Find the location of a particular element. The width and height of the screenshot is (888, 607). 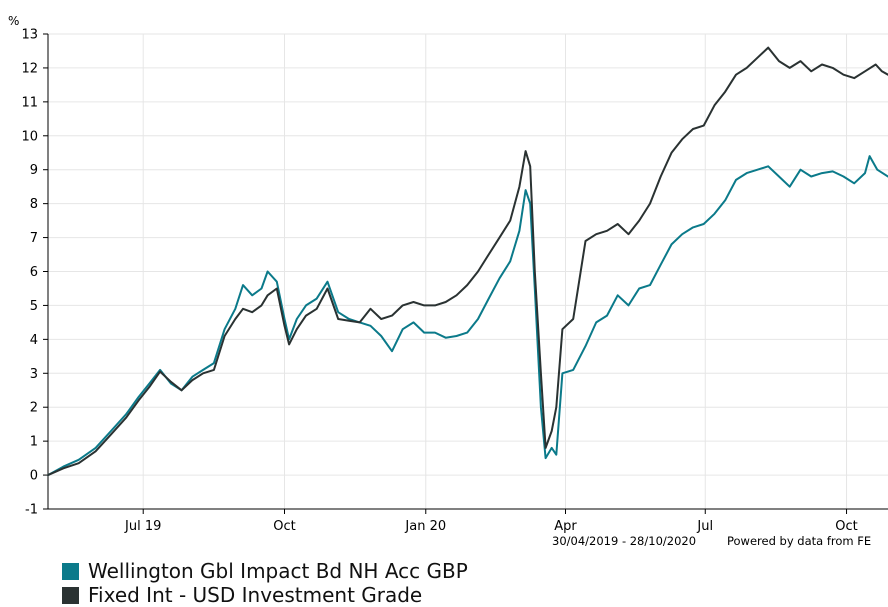

legend-swatch-wellington is located at coordinates (70, 571).